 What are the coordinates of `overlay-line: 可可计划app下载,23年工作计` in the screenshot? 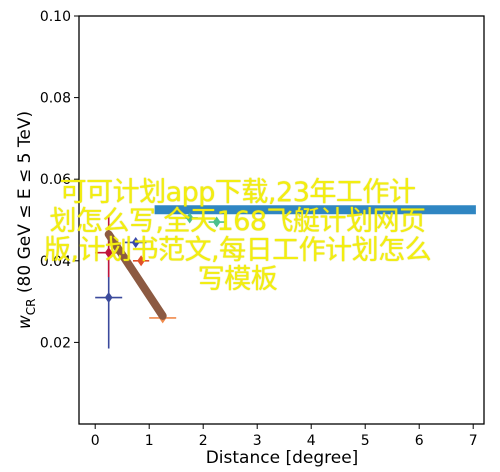 It's located at (237, 192).